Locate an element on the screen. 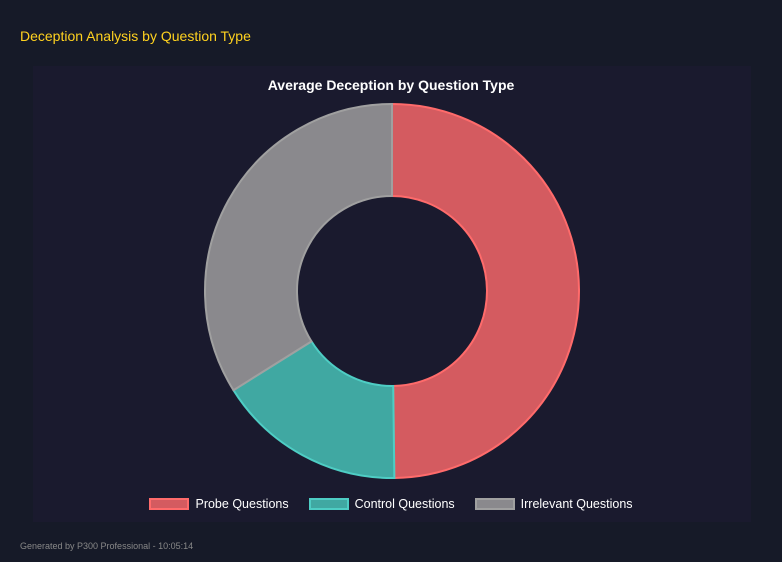  legend-label: Control Questions is located at coordinates (404, 504).